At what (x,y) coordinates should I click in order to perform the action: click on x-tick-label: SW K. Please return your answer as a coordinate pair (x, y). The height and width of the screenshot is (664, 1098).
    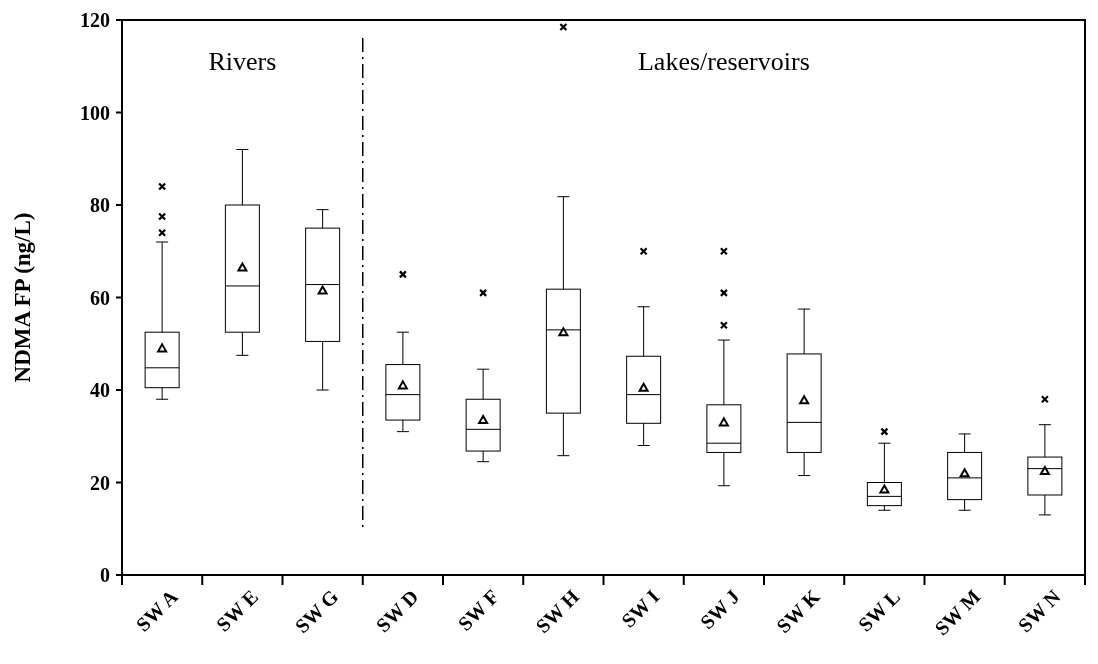
    Looking at the image, I should click on (798, 611).